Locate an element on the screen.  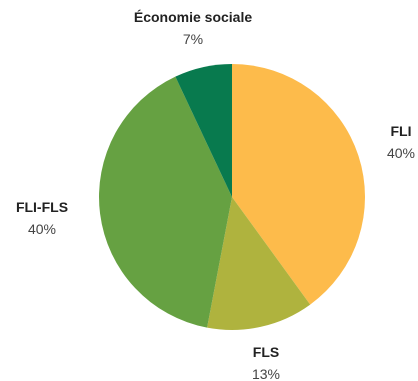
slice-label-fli-fls: FLI-FLS is located at coordinates (42, 207).